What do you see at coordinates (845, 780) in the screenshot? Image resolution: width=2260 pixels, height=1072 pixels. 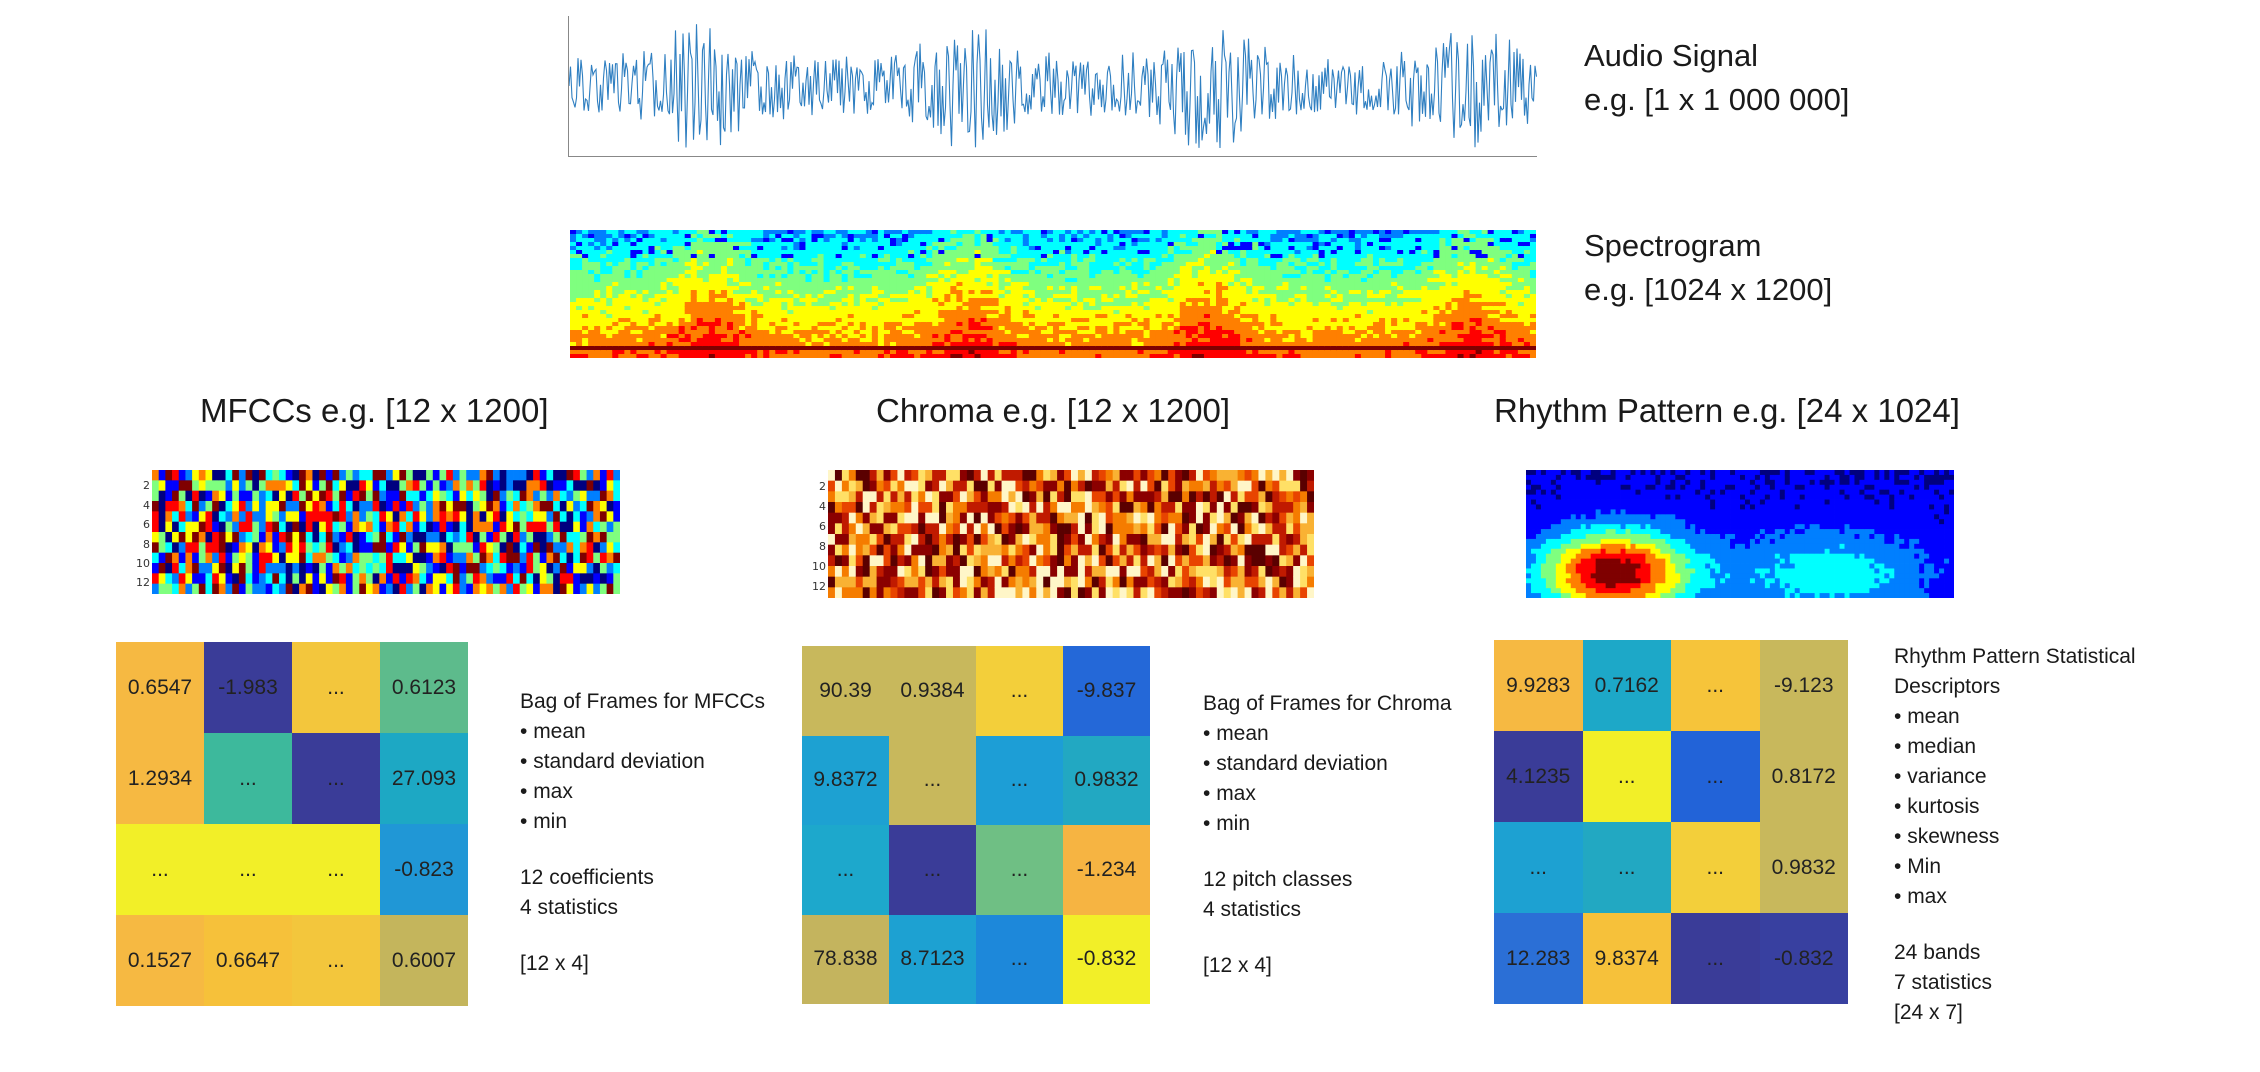 I see `matrix-cell: 9.8372` at bounding box center [845, 780].